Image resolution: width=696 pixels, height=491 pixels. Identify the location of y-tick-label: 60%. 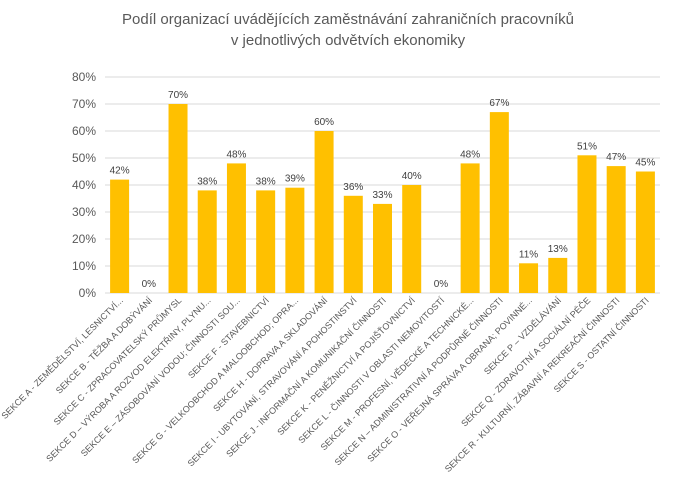
(84, 131).